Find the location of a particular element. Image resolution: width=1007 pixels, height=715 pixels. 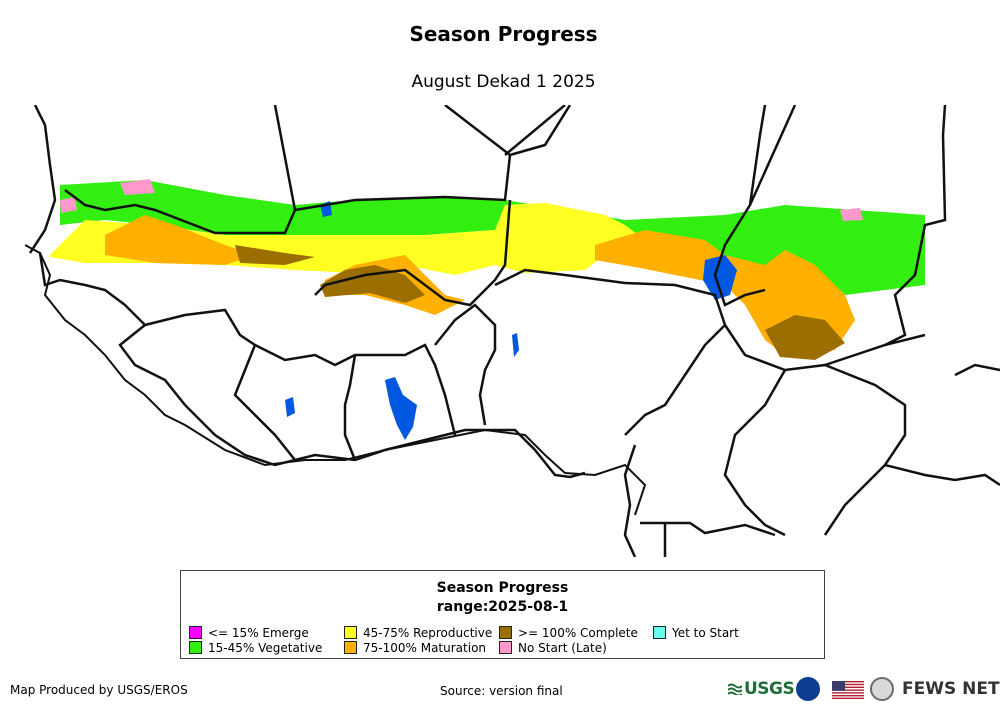

logo-bar: USGS FEWS NET is located at coordinates (864, 690).